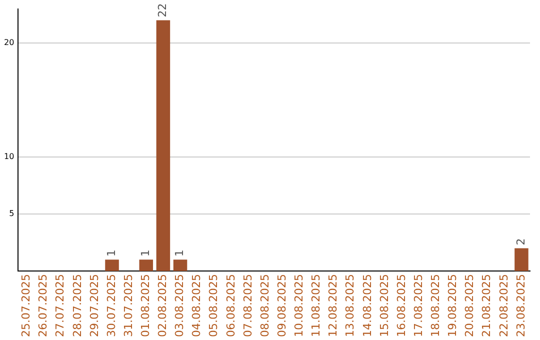  Describe the element at coordinates (9, 157) in the screenshot. I see `y-tick-label: 10` at that location.